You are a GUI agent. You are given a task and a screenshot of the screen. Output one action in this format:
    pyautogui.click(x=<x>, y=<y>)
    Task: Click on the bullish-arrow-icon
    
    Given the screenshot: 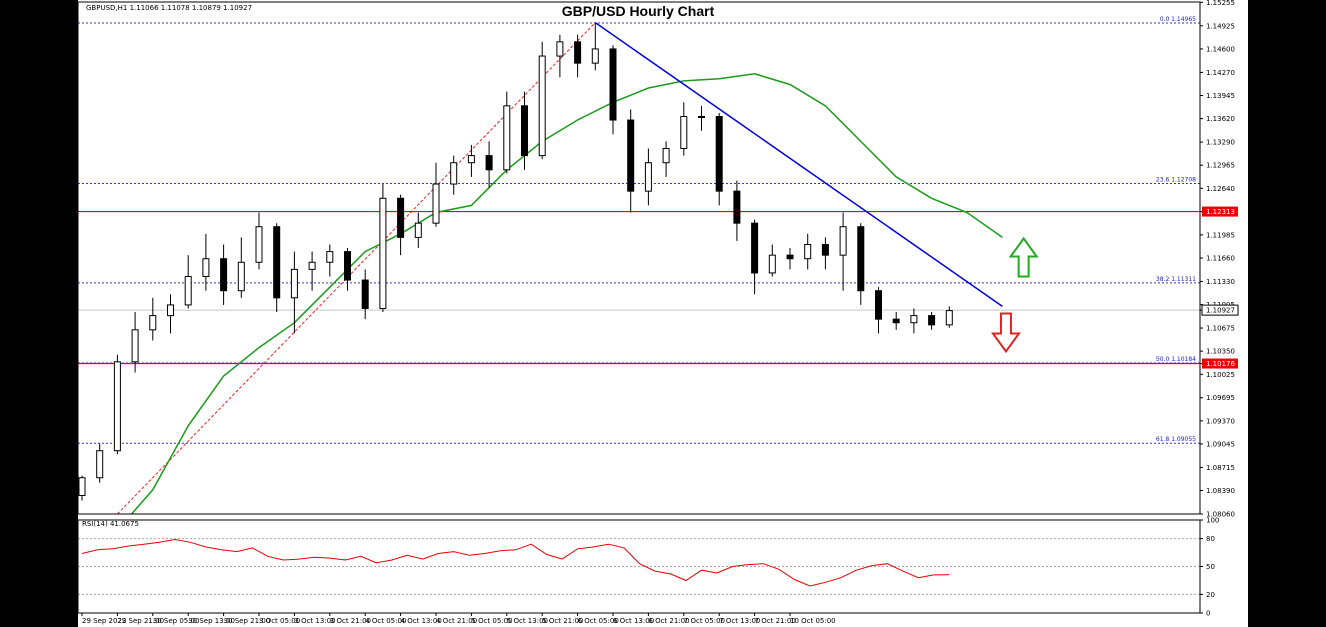 What is the action you would take?
    pyautogui.click(x=1023, y=257)
    